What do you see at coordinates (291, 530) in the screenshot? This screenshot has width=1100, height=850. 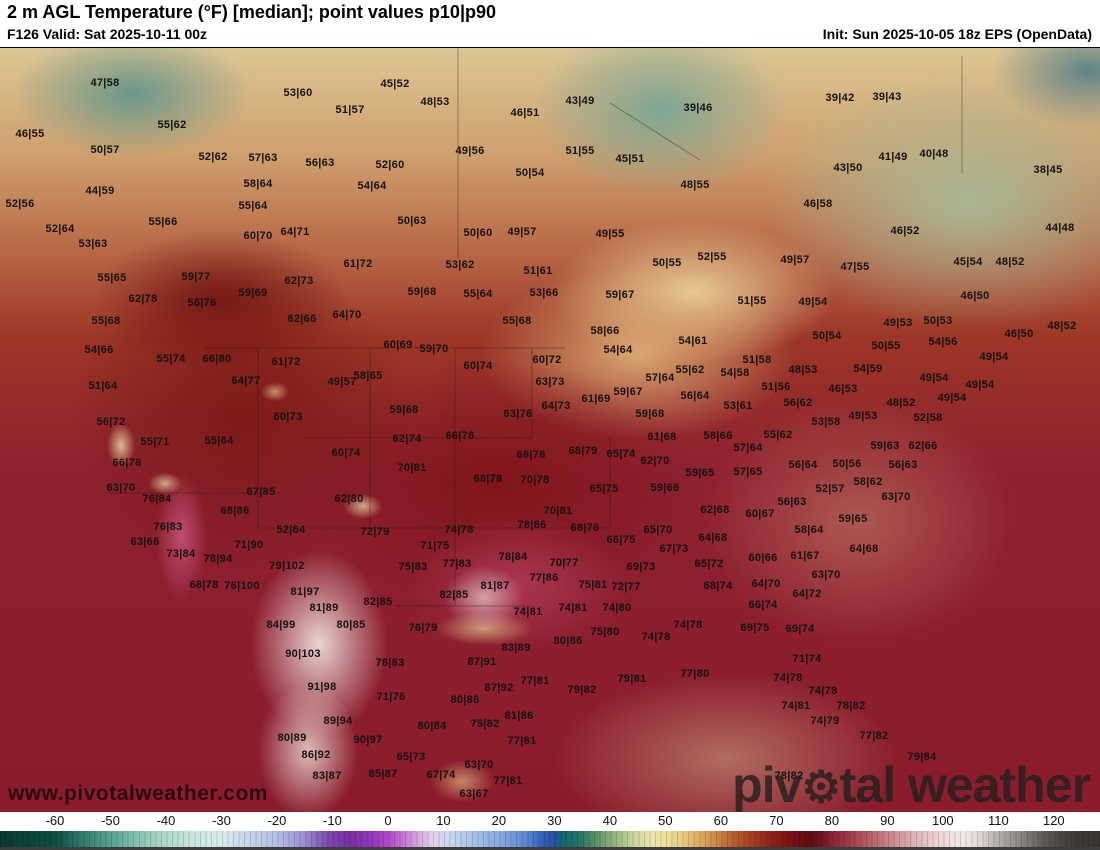 I see `point-value: 52|64` at bounding box center [291, 530].